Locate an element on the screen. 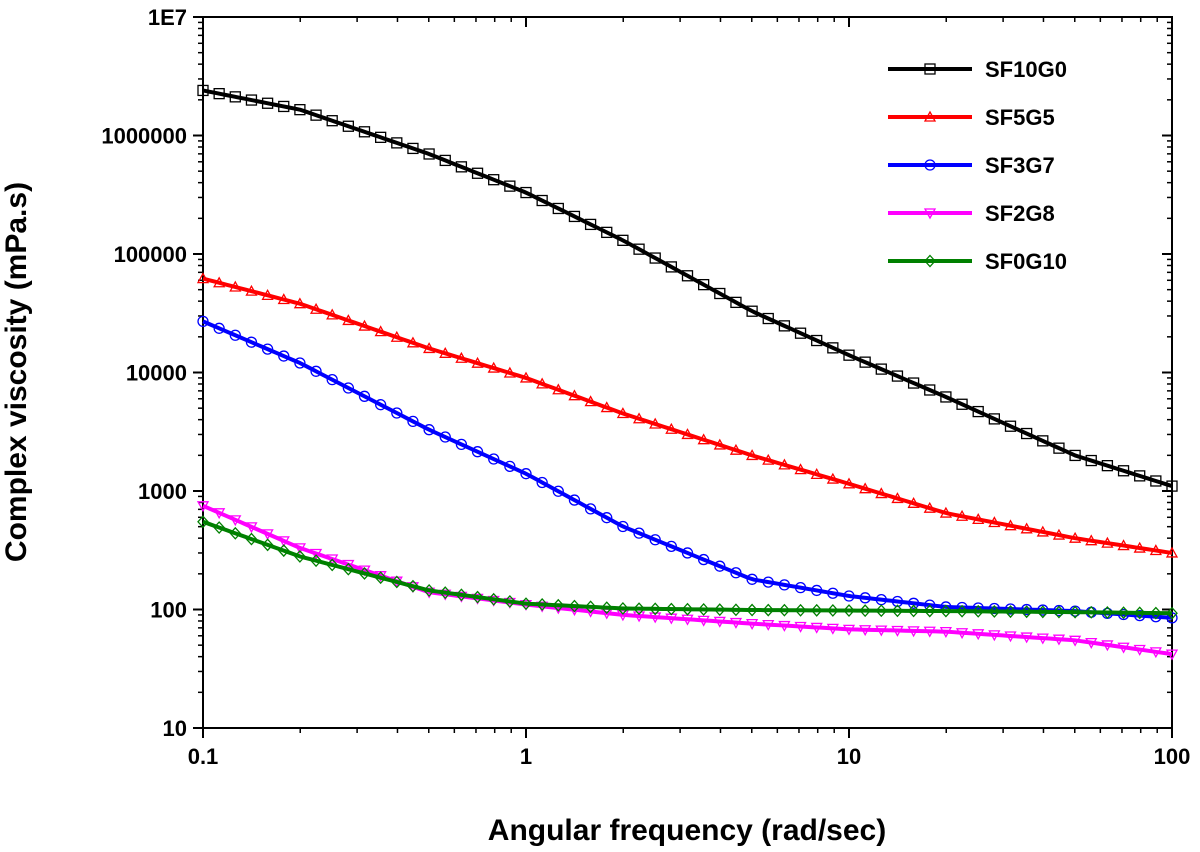 The height and width of the screenshot is (852, 1200). series-SF0G10 is located at coordinates (687, 567).